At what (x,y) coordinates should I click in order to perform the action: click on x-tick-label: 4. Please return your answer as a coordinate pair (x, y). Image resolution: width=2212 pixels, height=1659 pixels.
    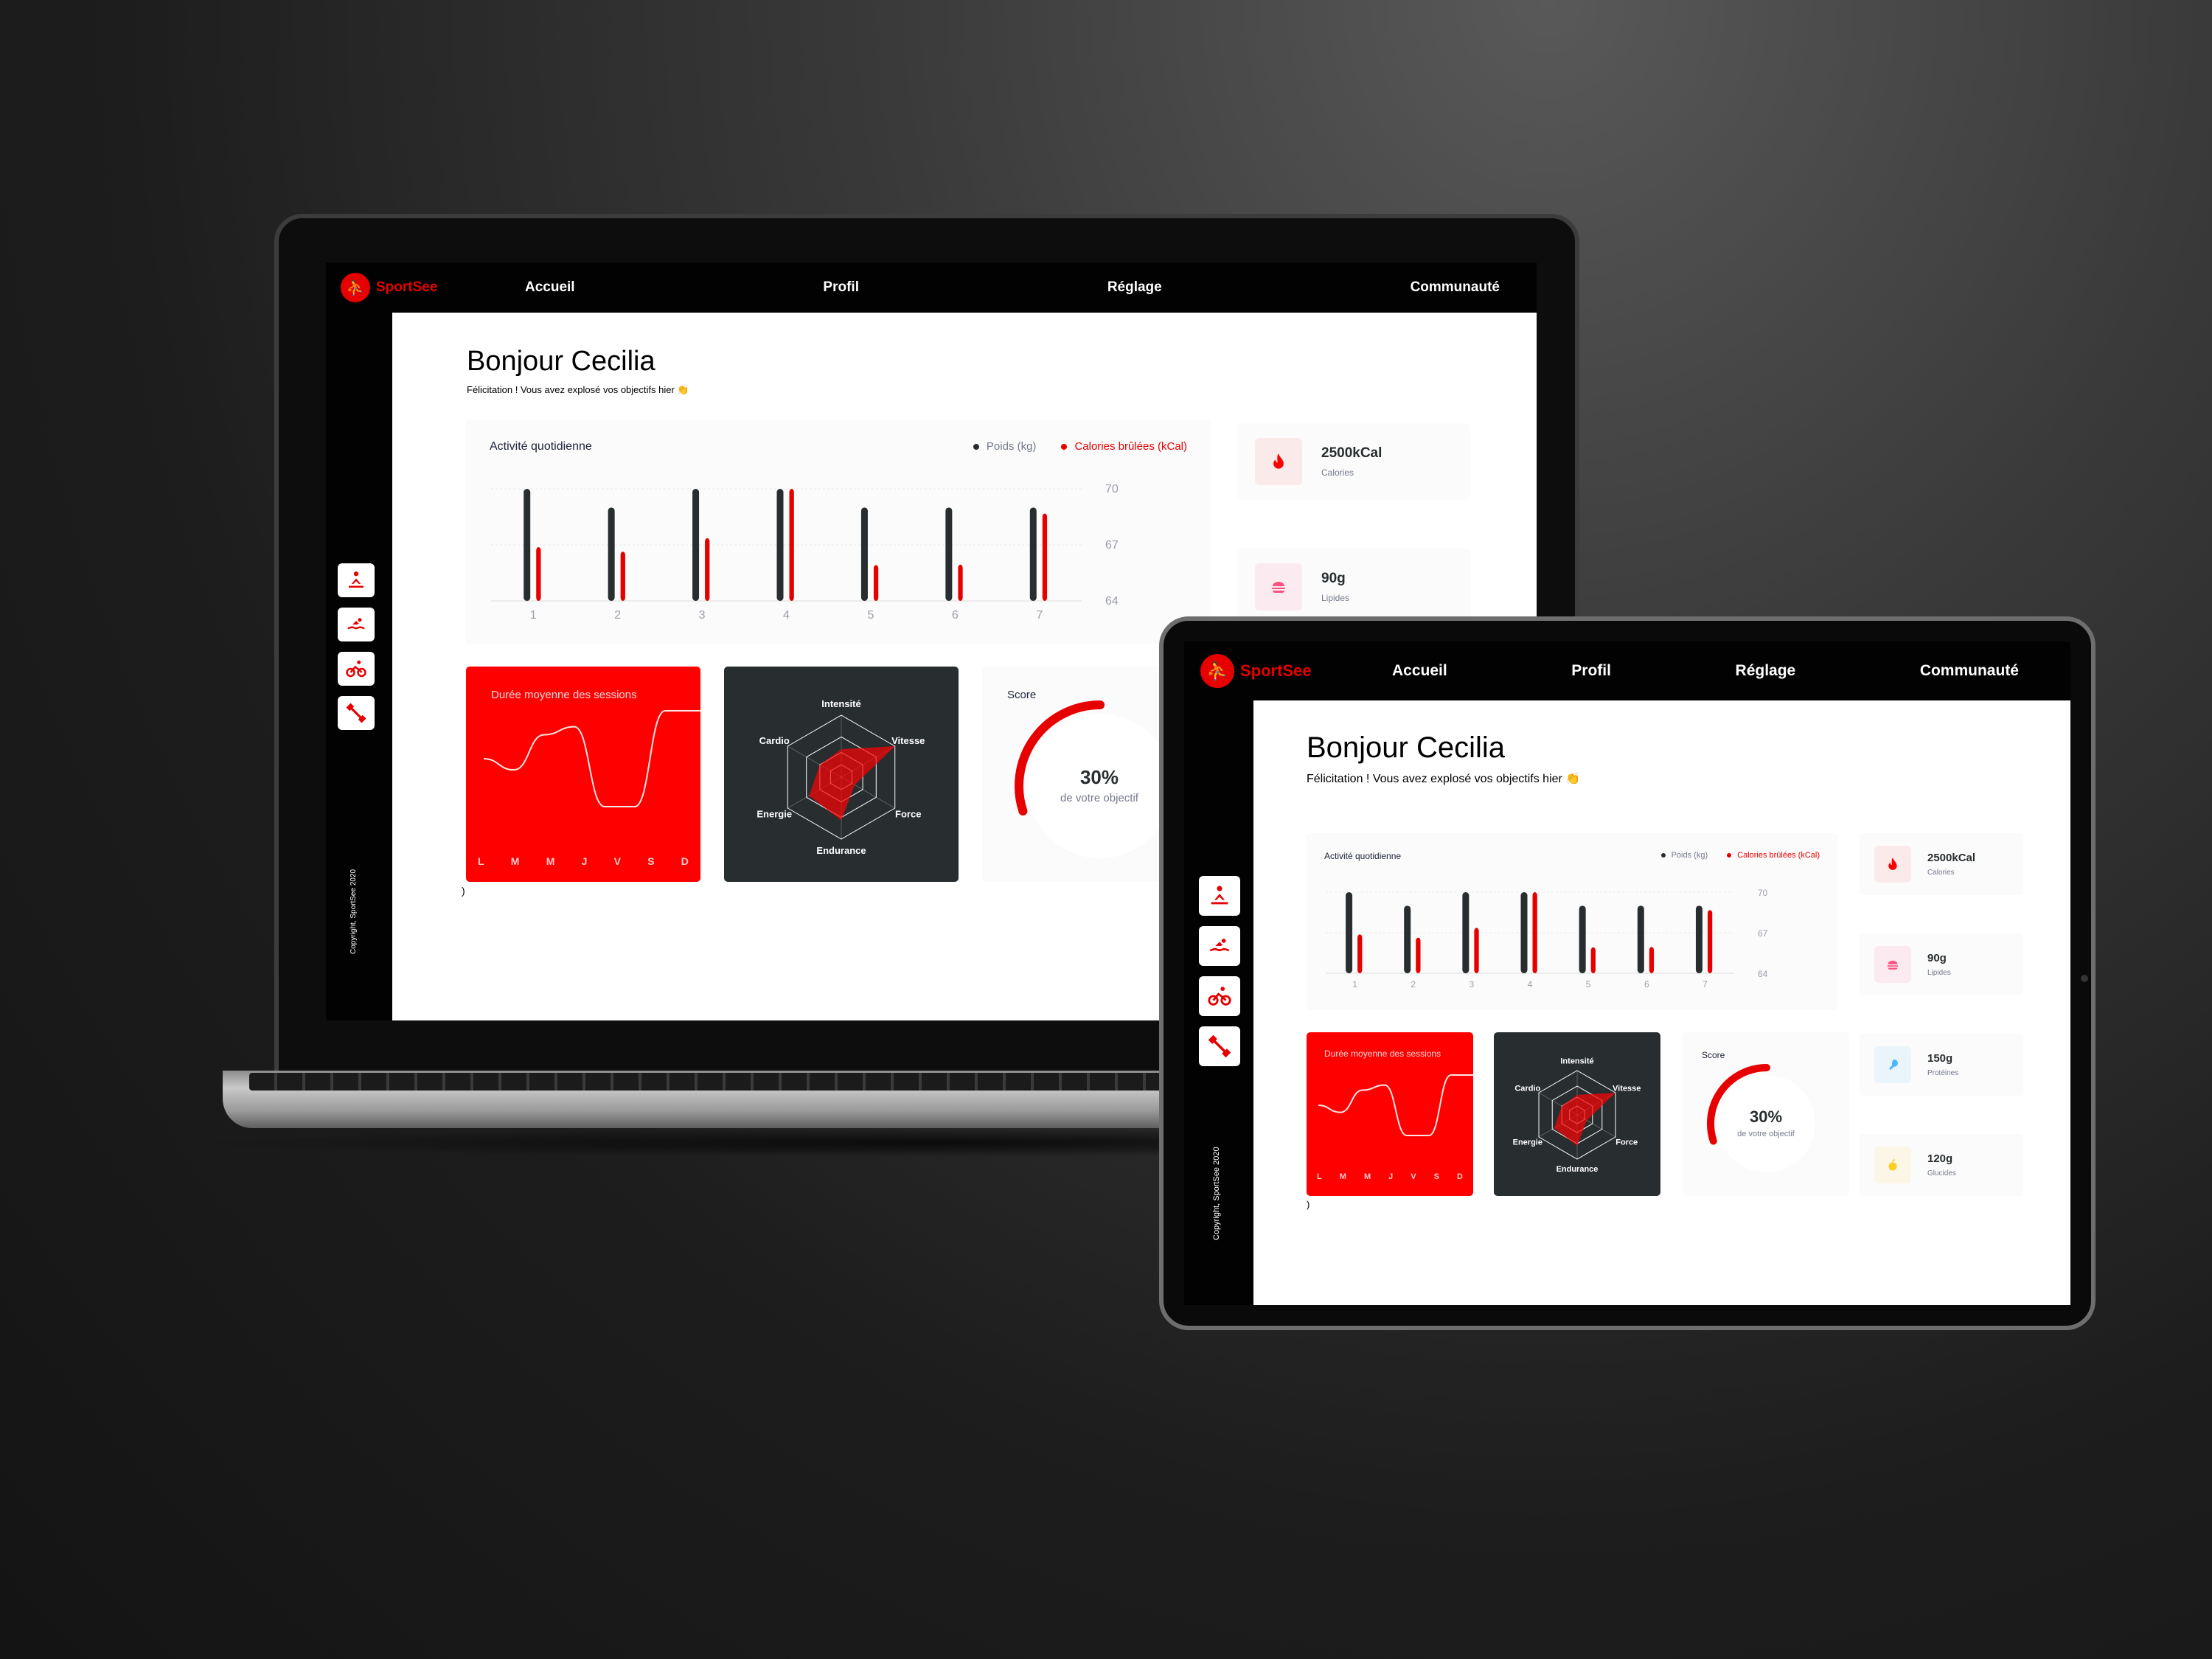
    Looking at the image, I should click on (1530, 984).